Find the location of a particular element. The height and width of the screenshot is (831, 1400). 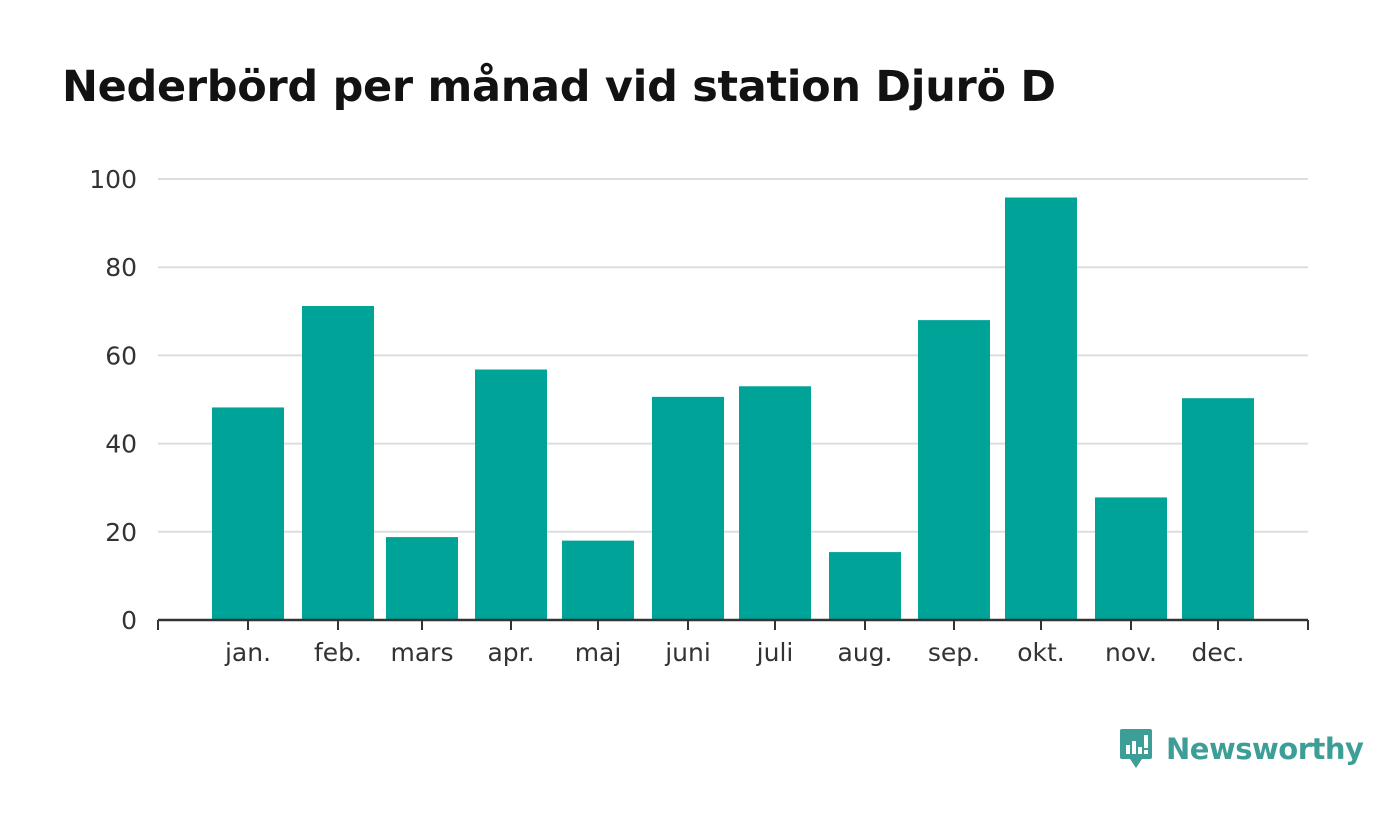

bar-juni is located at coordinates (688, 508).